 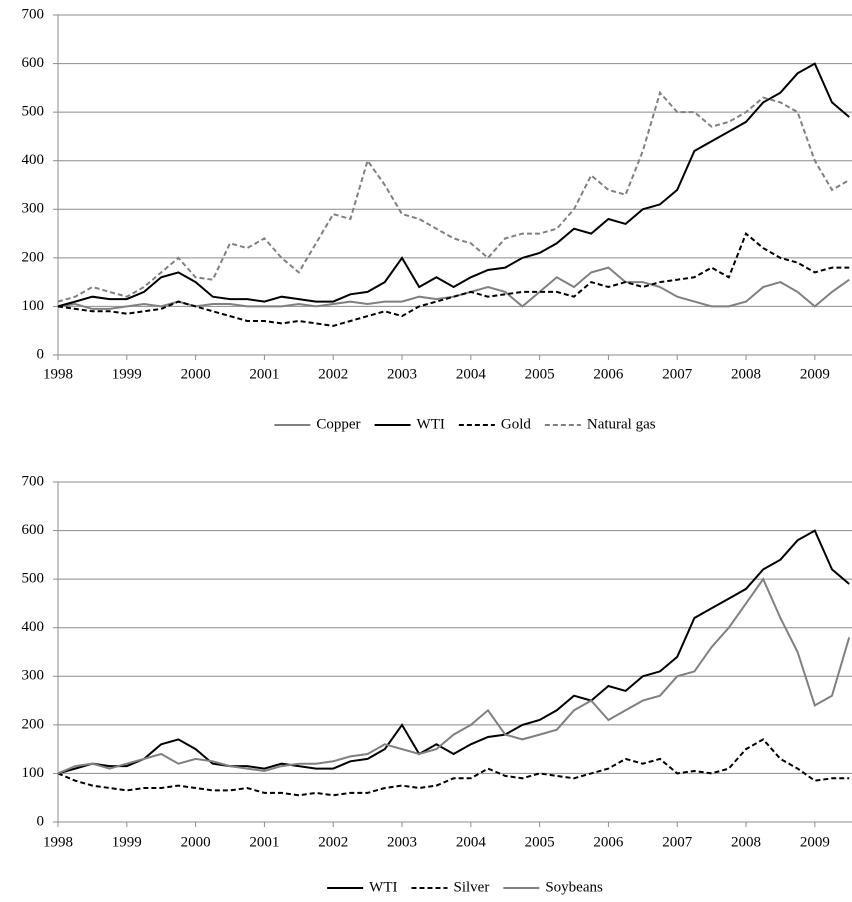 What do you see at coordinates (338, 424) in the screenshot?
I see `legend-label: Copper` at bounding box center [338, 424].